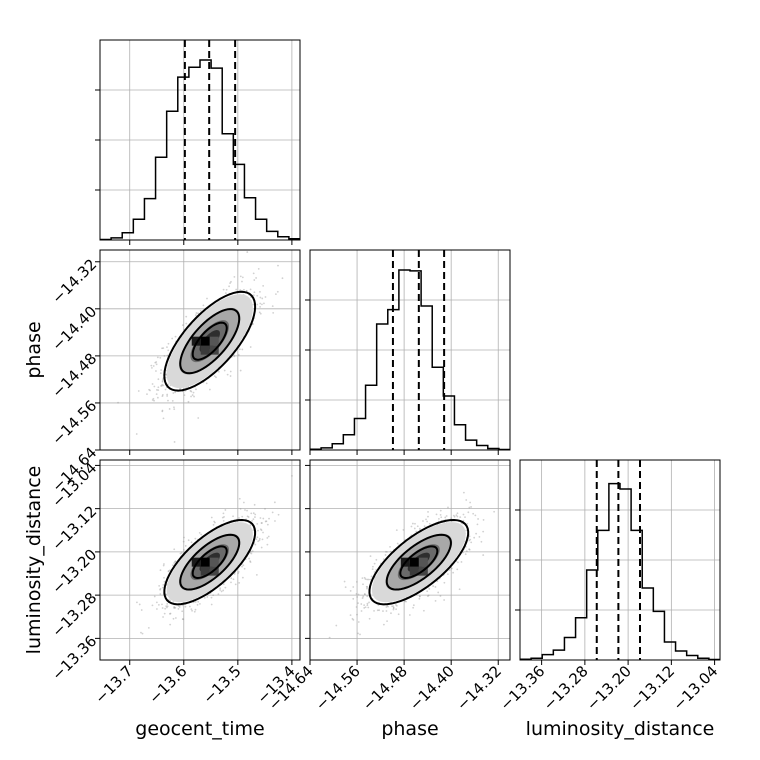 Image resolution: width=760 pixels, height=760 pixels. I want to click on scatter-panel-luminosity_distance-vs-geocent_time, so click(198, 562).